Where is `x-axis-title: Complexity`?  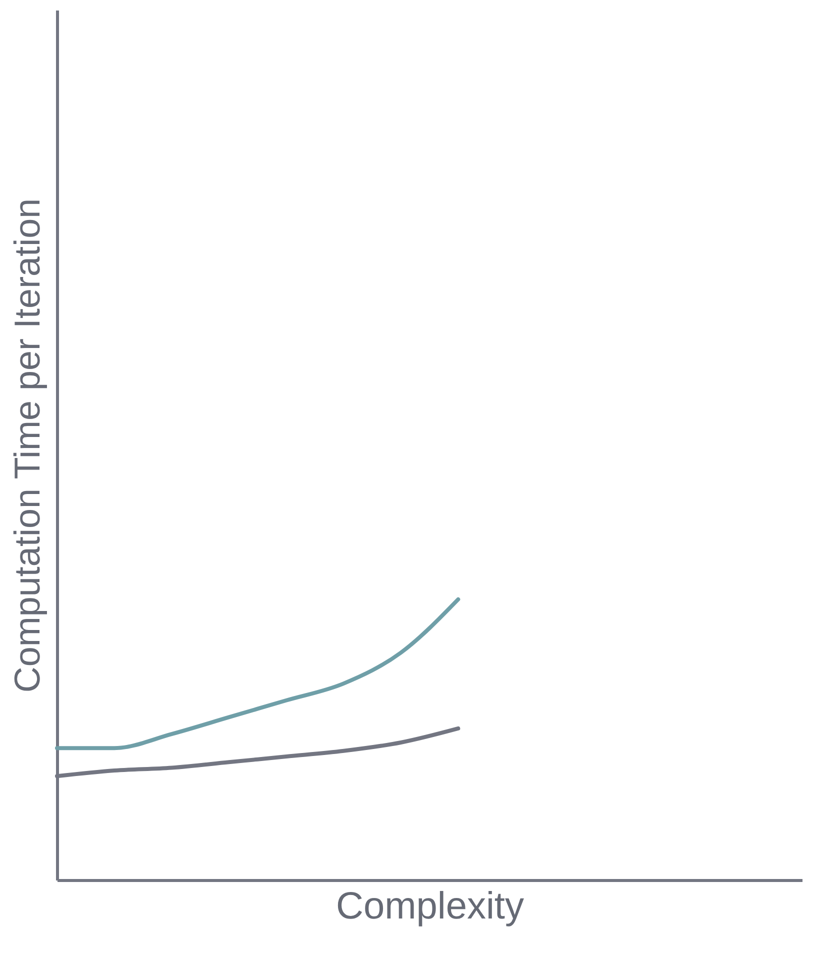 x-axis-title: Complexity is located at coordinates (430, 907).